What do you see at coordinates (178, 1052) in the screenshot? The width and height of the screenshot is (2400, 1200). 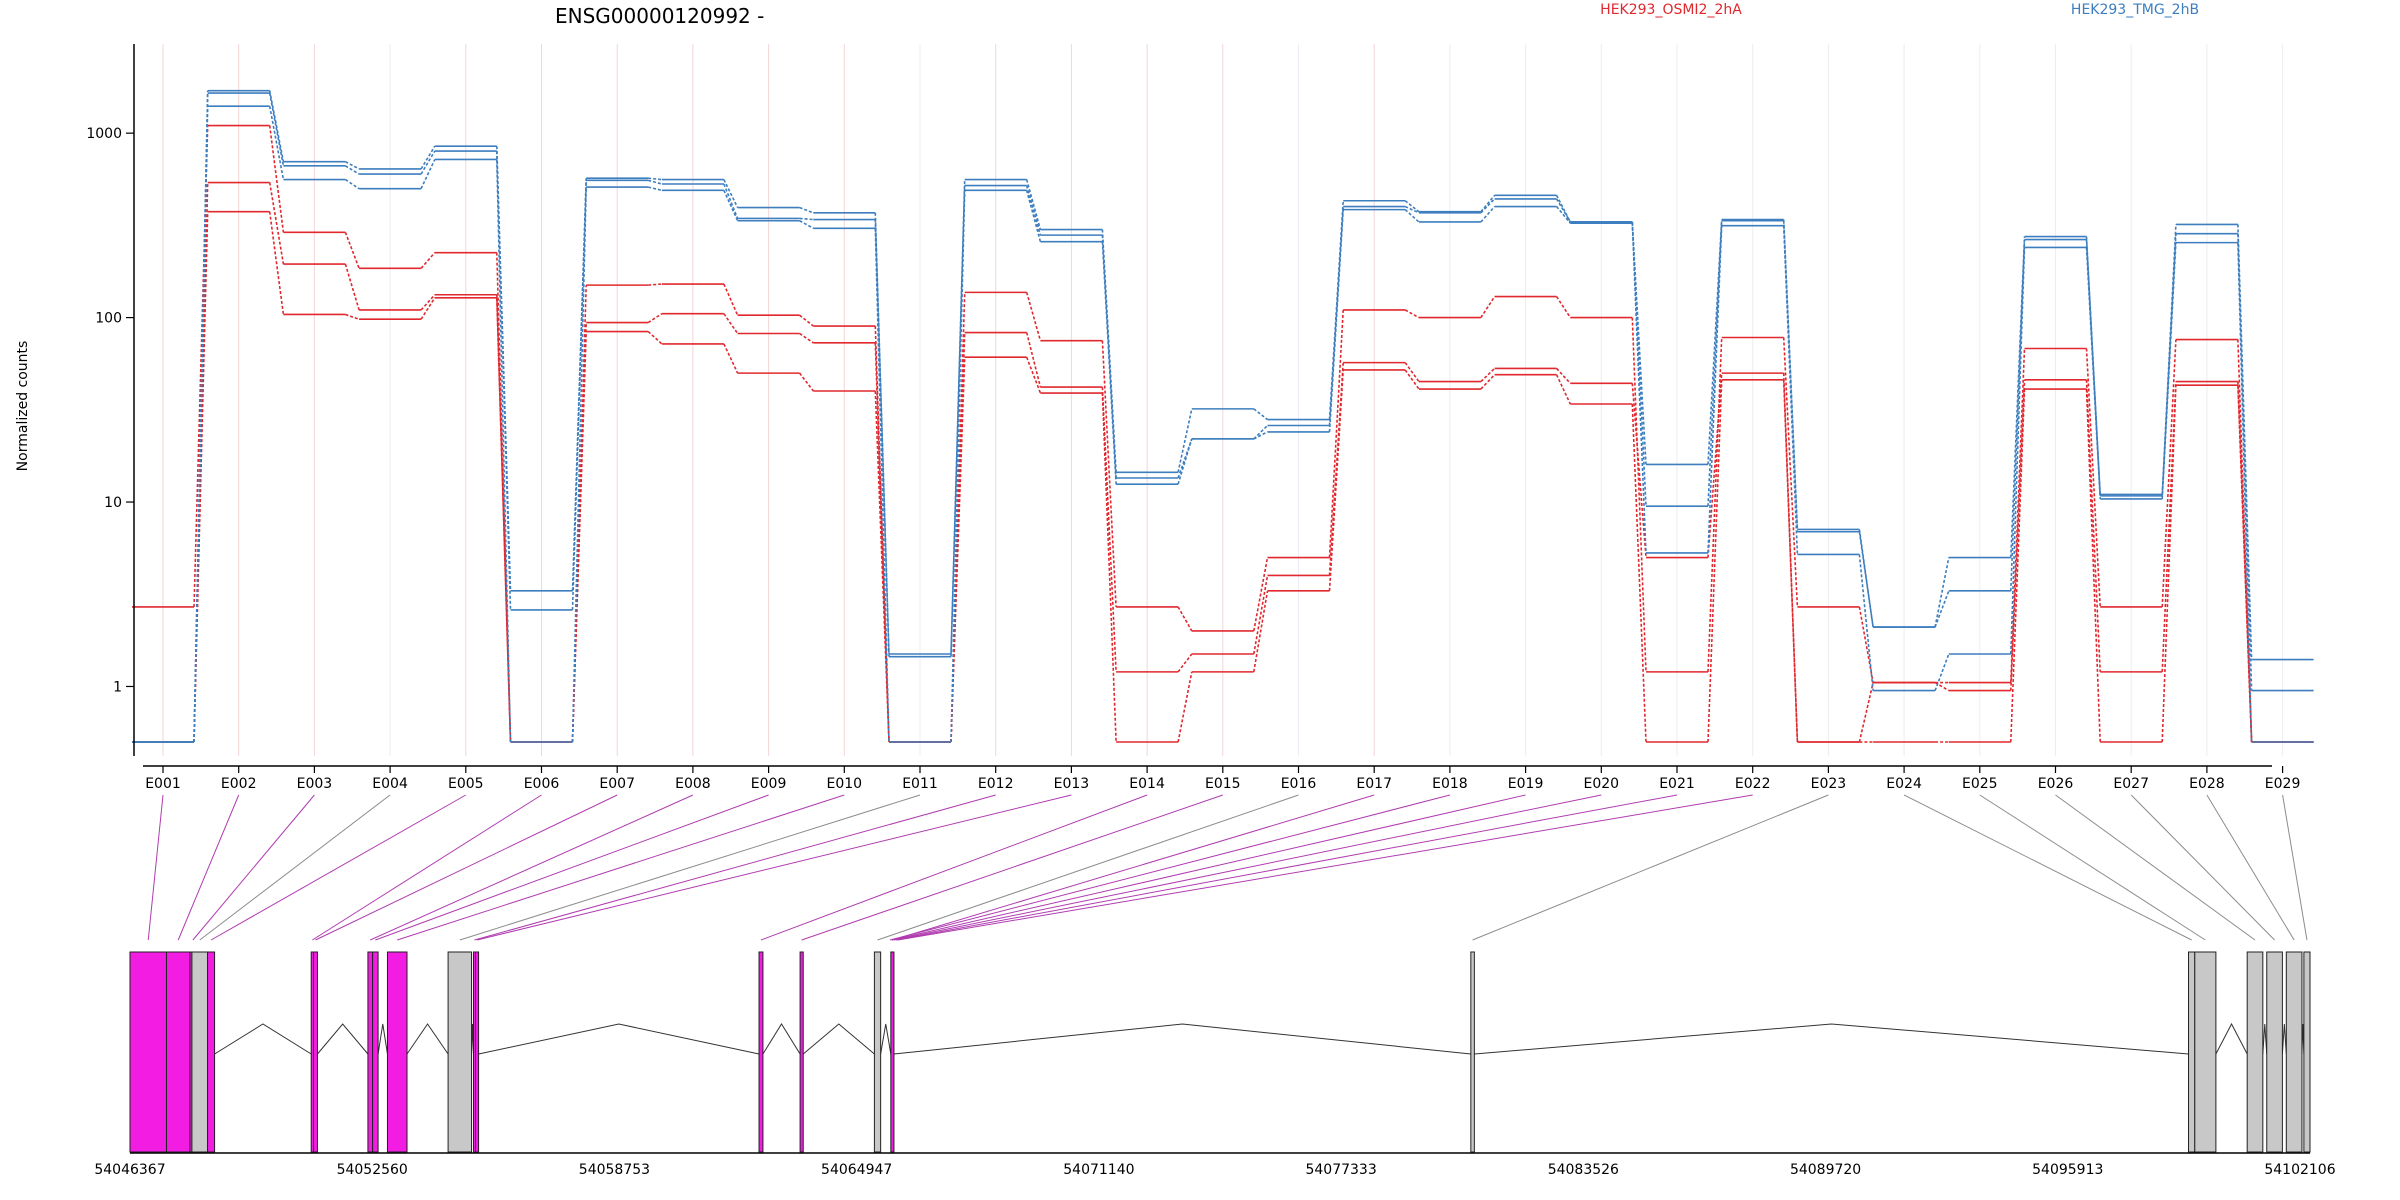 I see `exon-block-e002` at bounding box center [178, 1052].